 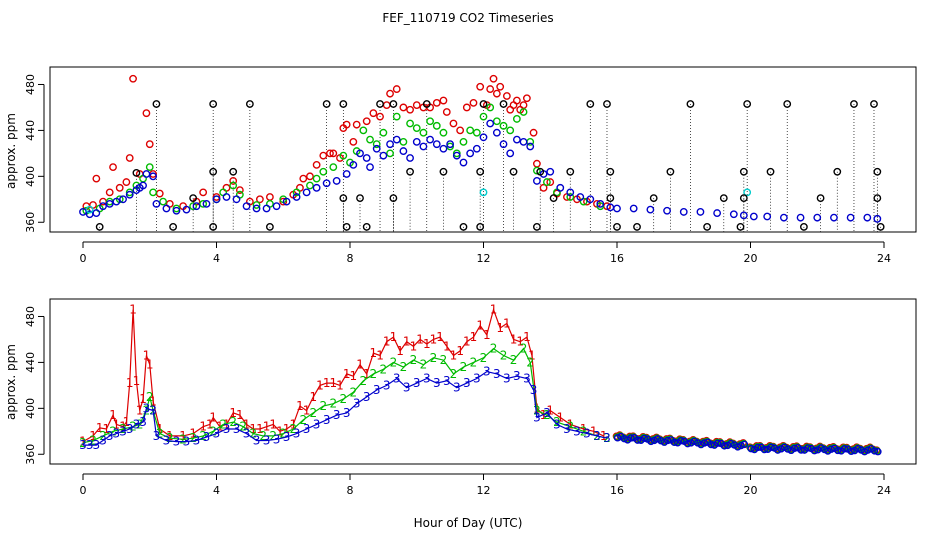 I want to click on top-y-tick-label: 360, so click(x=30, y=222).